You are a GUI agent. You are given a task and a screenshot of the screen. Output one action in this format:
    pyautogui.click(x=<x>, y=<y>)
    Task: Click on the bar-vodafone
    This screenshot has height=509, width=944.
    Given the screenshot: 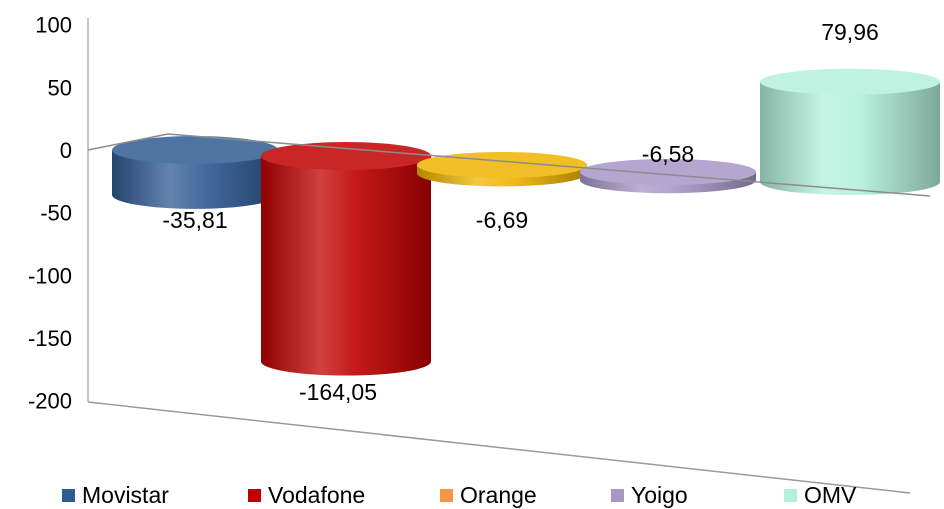 What is the action you would take?
    pyautogui.click(x=346, y=259)
    